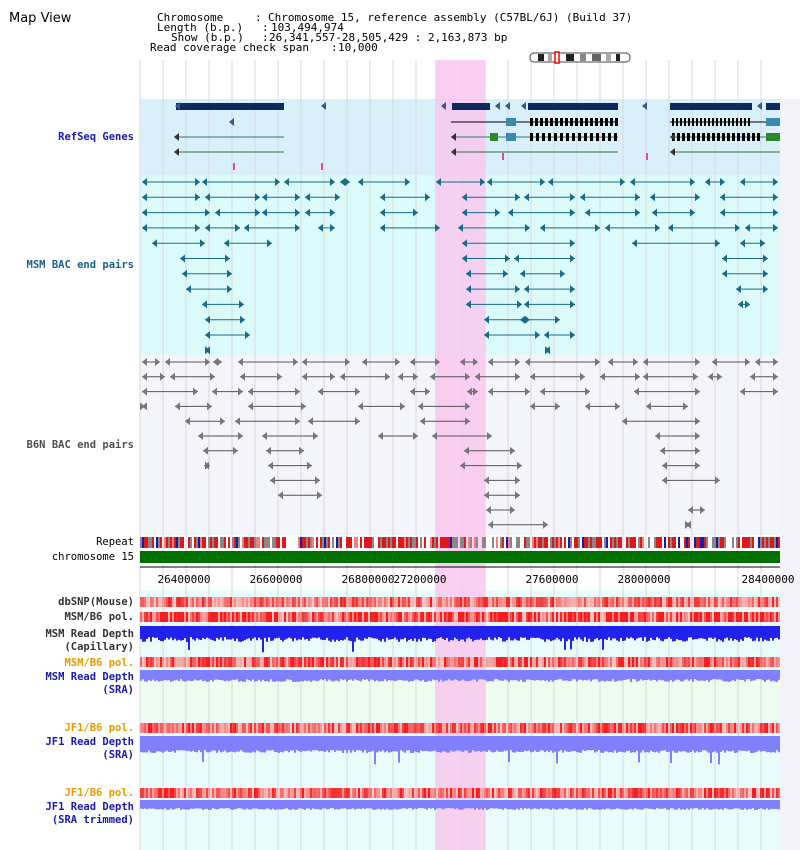  I want to click on gene-block, so click(471, 106).